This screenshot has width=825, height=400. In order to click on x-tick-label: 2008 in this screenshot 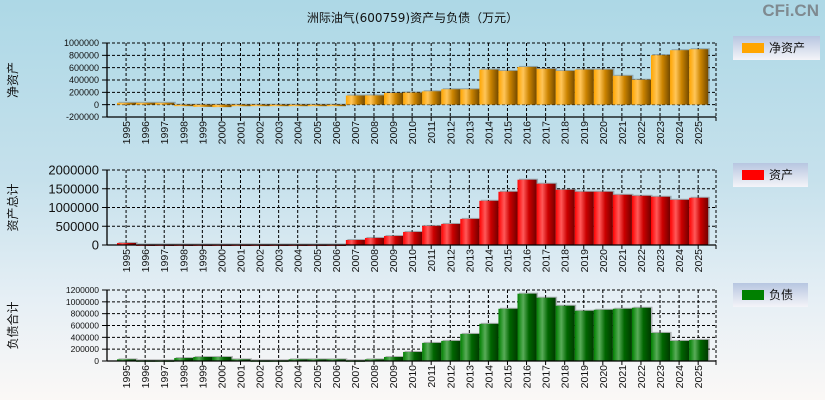, I will do `click(375, 261)`.